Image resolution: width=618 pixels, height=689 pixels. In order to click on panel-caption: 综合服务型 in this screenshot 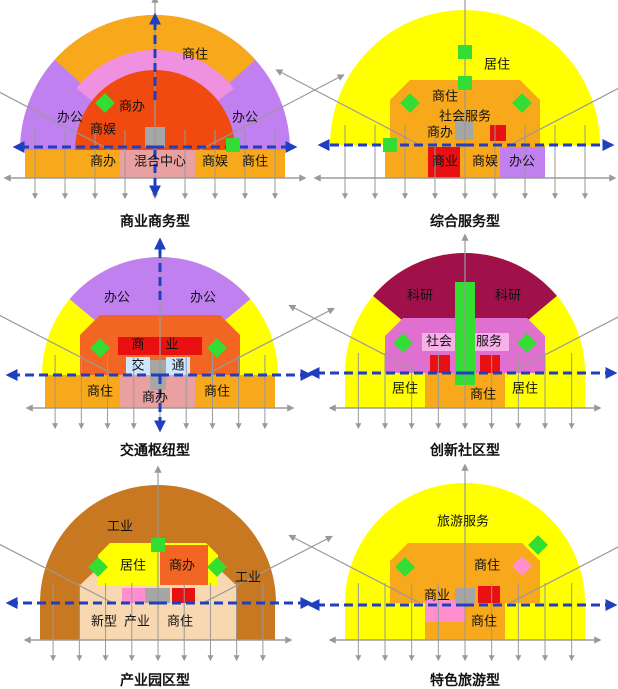, I will do `click(465, 221)`.